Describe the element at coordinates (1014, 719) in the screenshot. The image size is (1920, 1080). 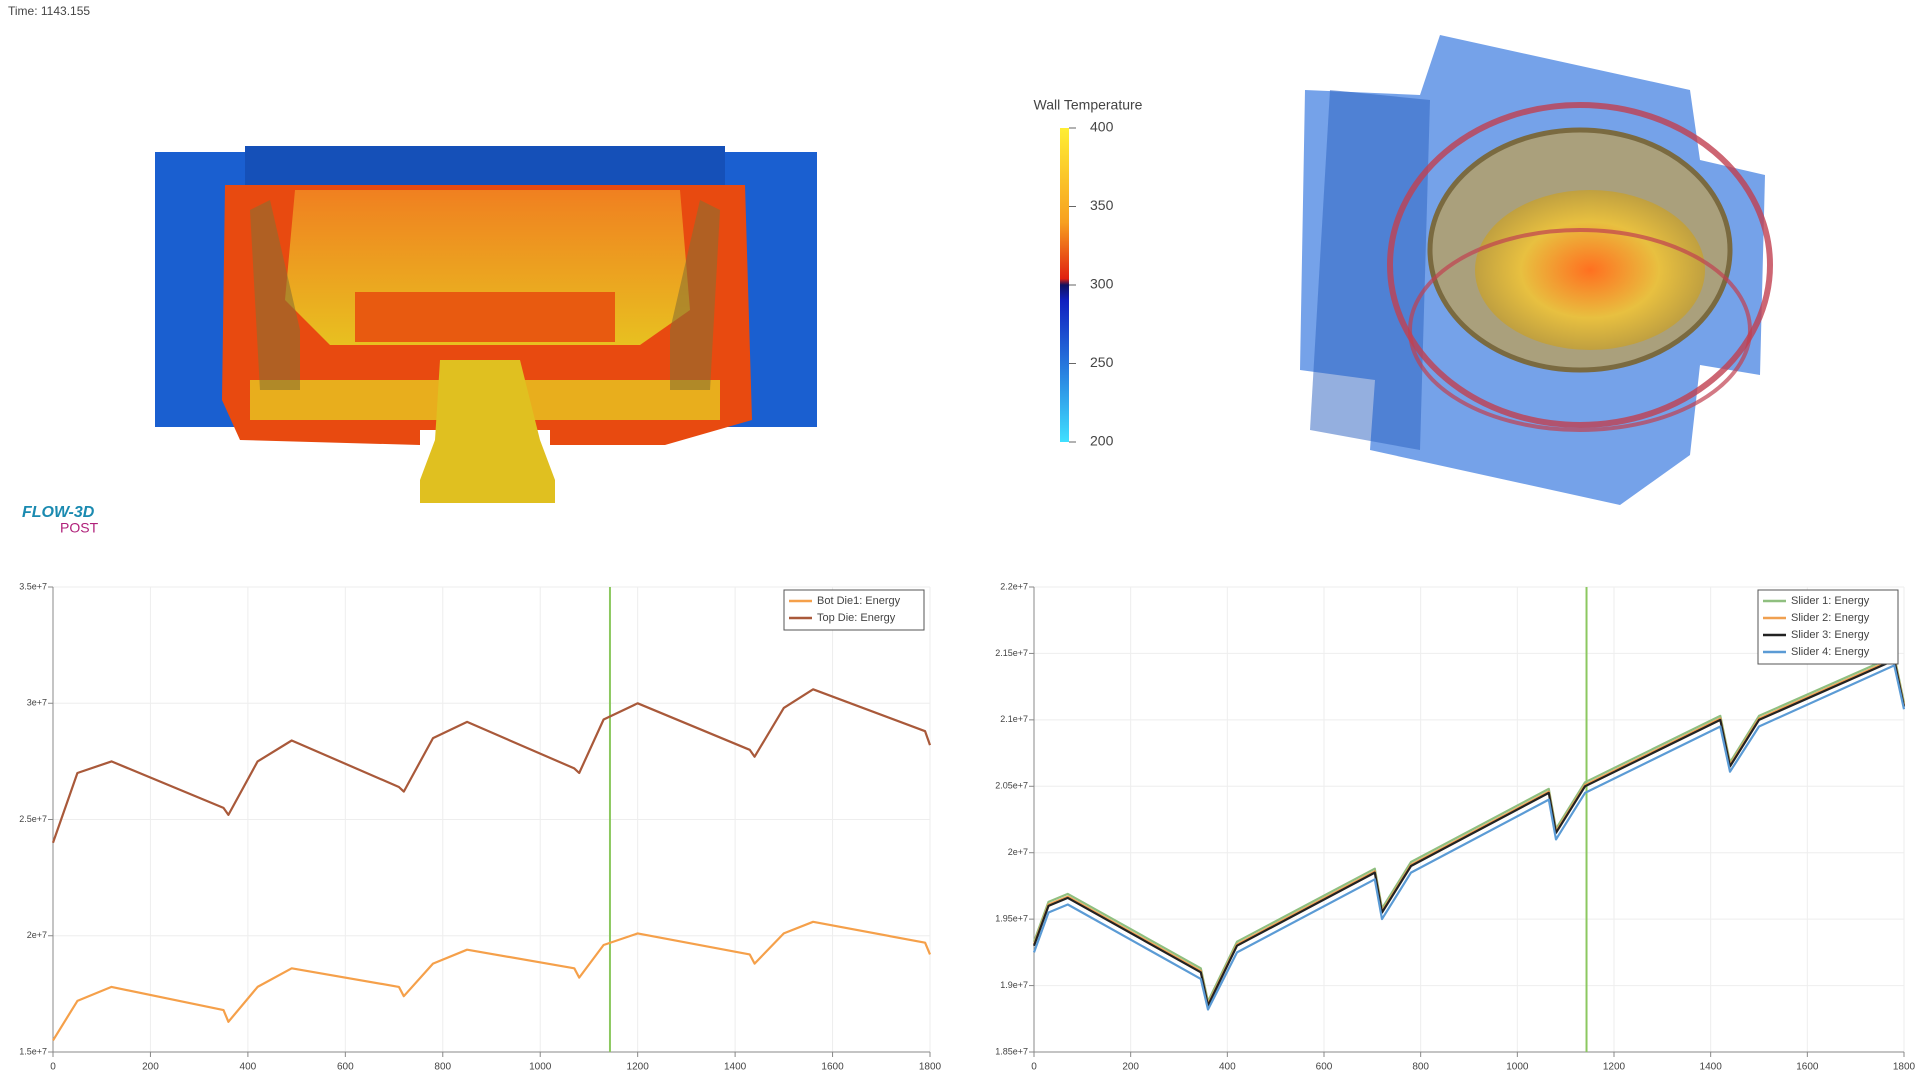
I see `y-tick-label: 2.1e+7` at that location.